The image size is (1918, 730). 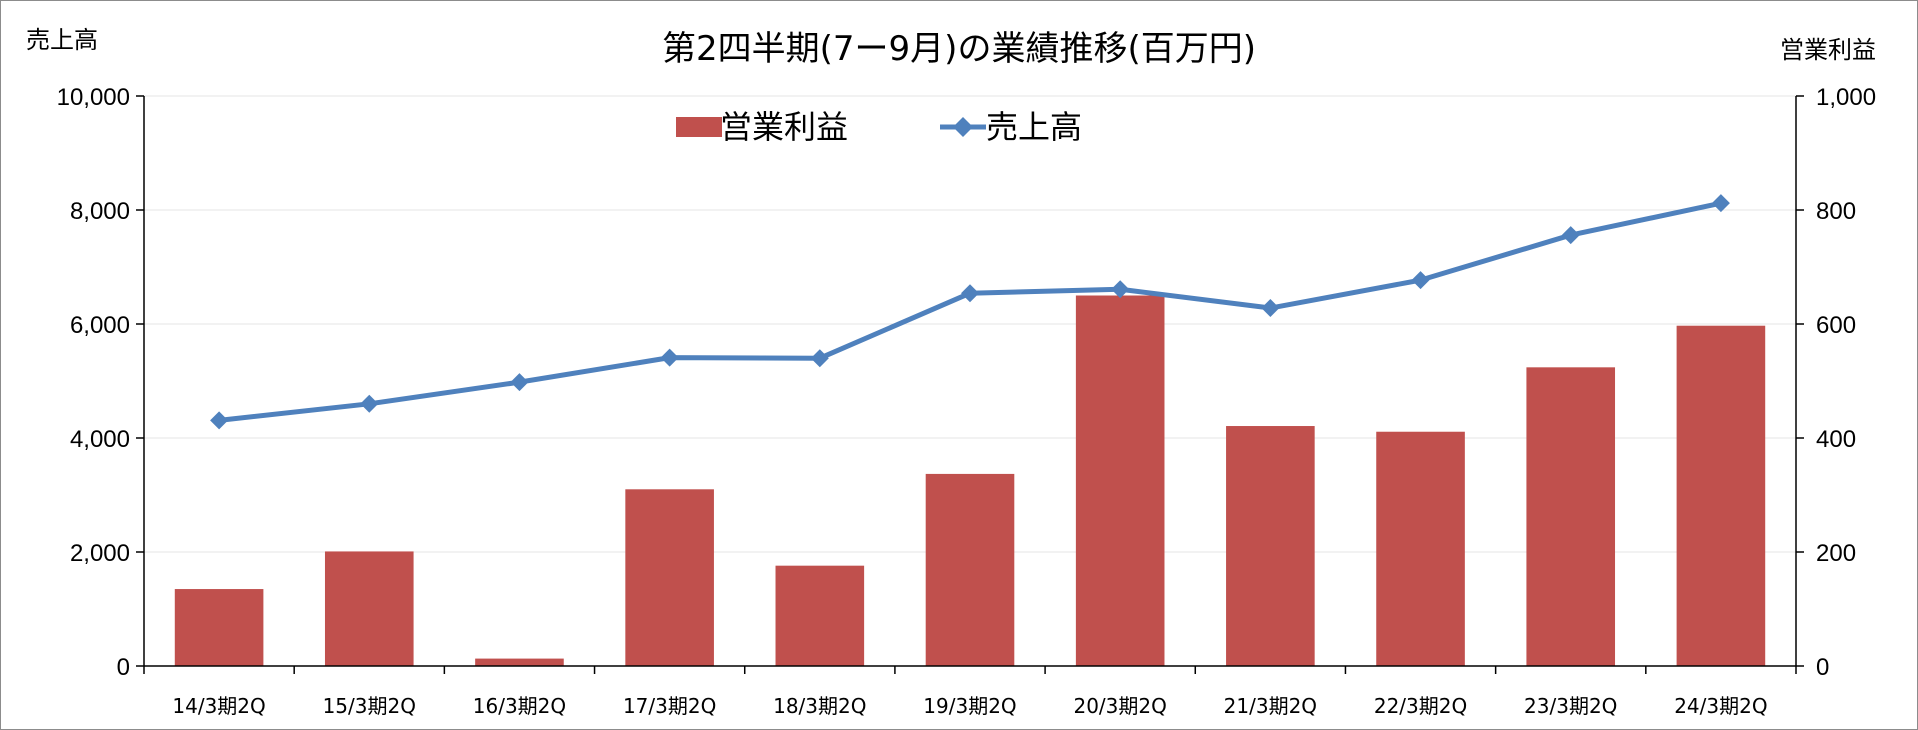 I want to click on left-tick-label: 0, so click(x=123, y=667).